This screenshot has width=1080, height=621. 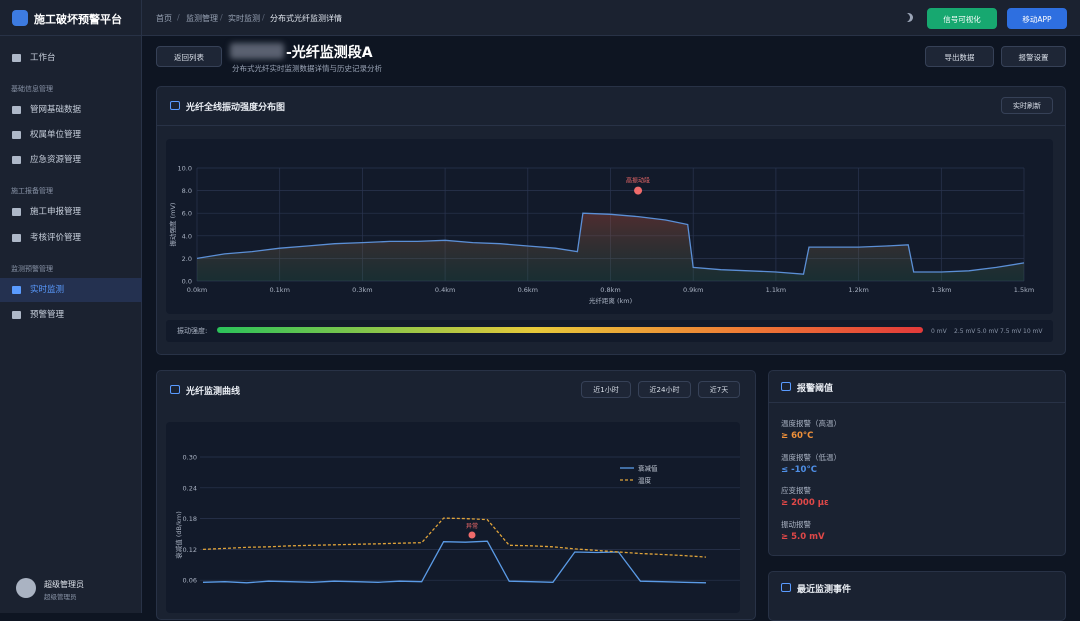 I want to click on avatar, so click(x=26, y=588).